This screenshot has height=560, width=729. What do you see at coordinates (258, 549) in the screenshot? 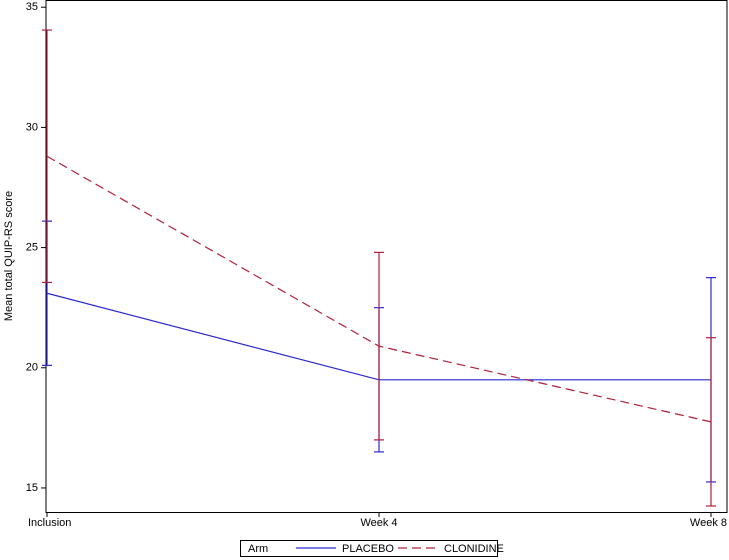
I see `legend-title: Arm` at bounding box center [258, 549].